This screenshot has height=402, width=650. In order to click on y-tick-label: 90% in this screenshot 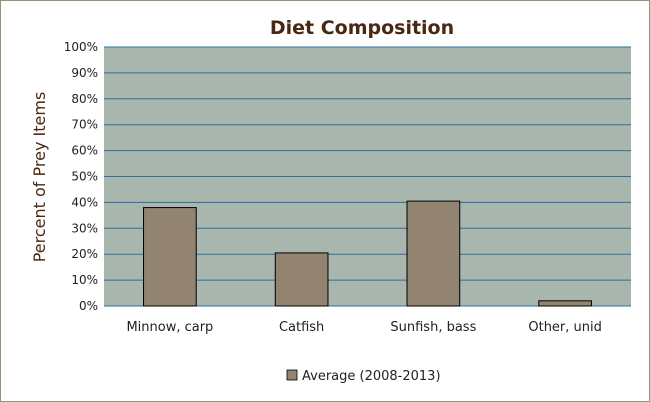, I will do `click(84, 73)`.